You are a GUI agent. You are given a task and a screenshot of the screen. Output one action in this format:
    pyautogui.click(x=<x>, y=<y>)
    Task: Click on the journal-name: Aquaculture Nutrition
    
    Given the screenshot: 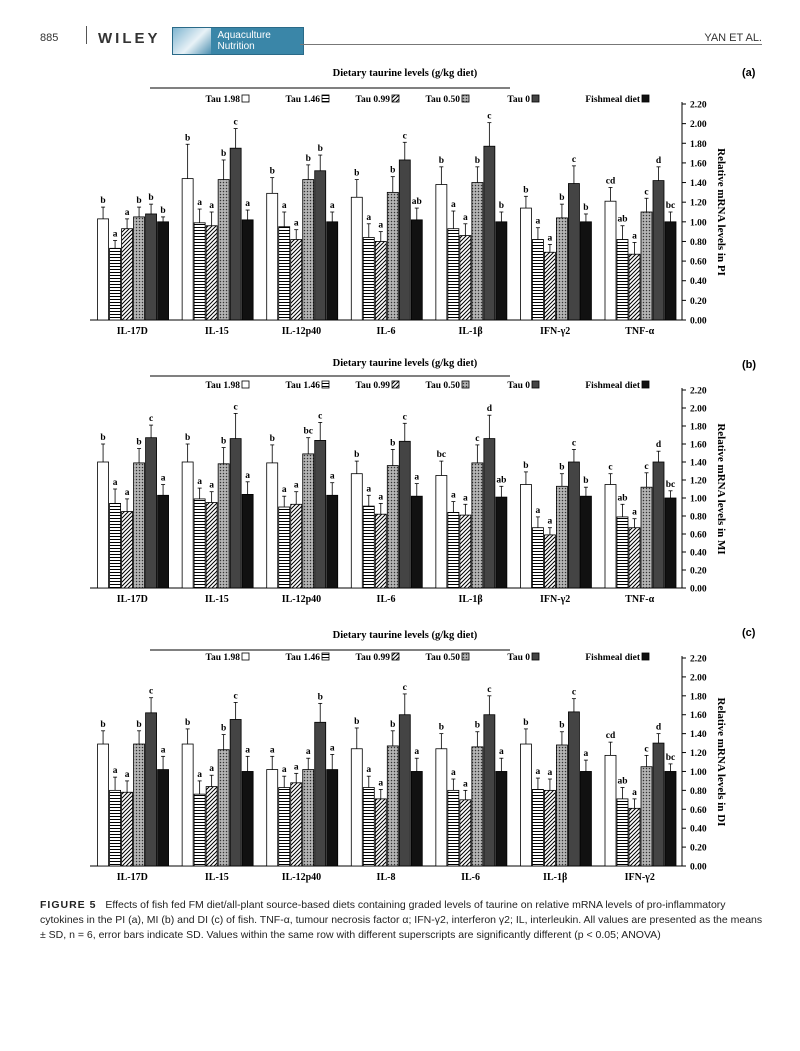 What is the action you would take?
    pyautogui.click(x=244, y=41)
    